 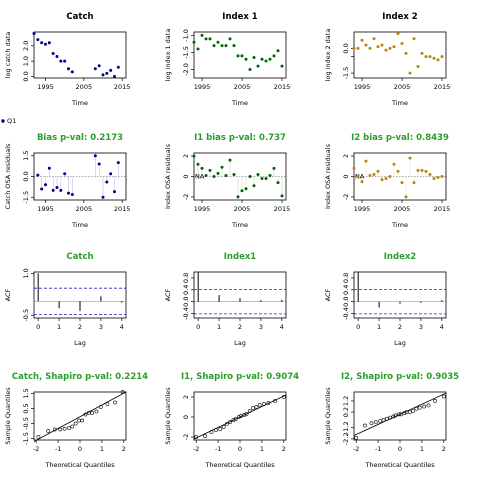 I want to click on y-tick-label: -0.4, so click(x=346, y=313).